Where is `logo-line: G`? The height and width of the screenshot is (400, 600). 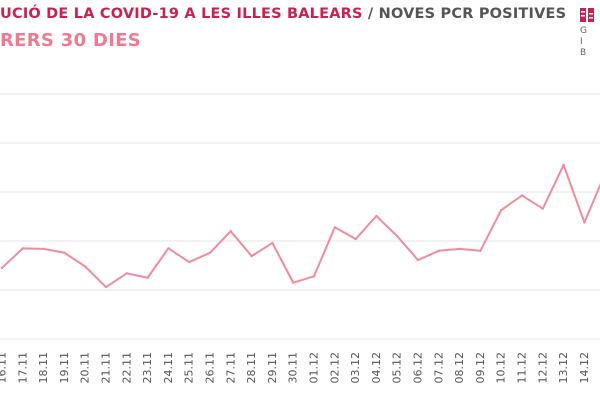 logo-line: G is located at coordinates (583, 31).